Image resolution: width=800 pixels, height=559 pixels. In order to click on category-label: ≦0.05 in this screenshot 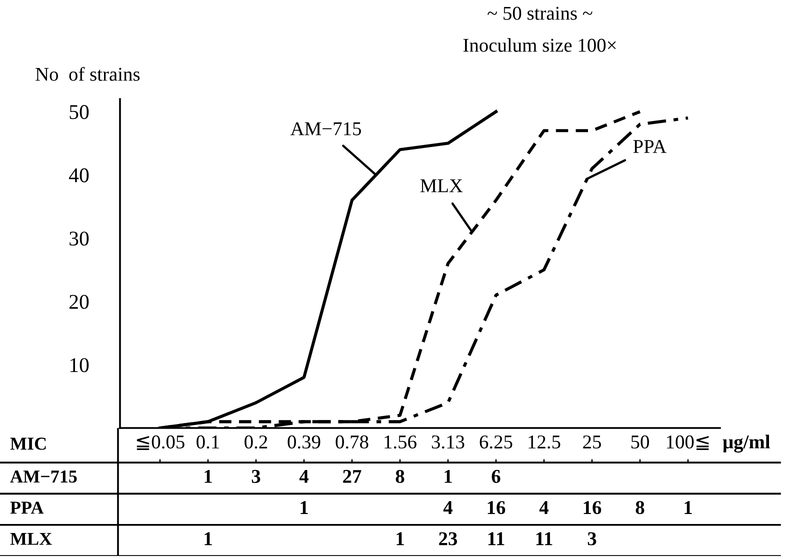, I will do `click(160, 442)`.